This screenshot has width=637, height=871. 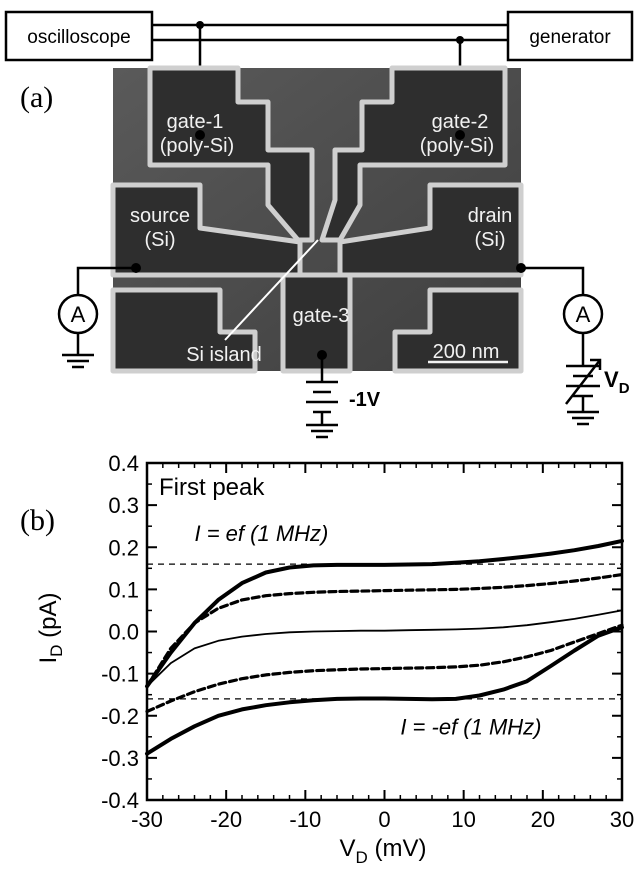 What do you see at coordinates (123, 547) in the screenshot?
I see `y-tick-label: 0.2` at bounding box center [123, 547].